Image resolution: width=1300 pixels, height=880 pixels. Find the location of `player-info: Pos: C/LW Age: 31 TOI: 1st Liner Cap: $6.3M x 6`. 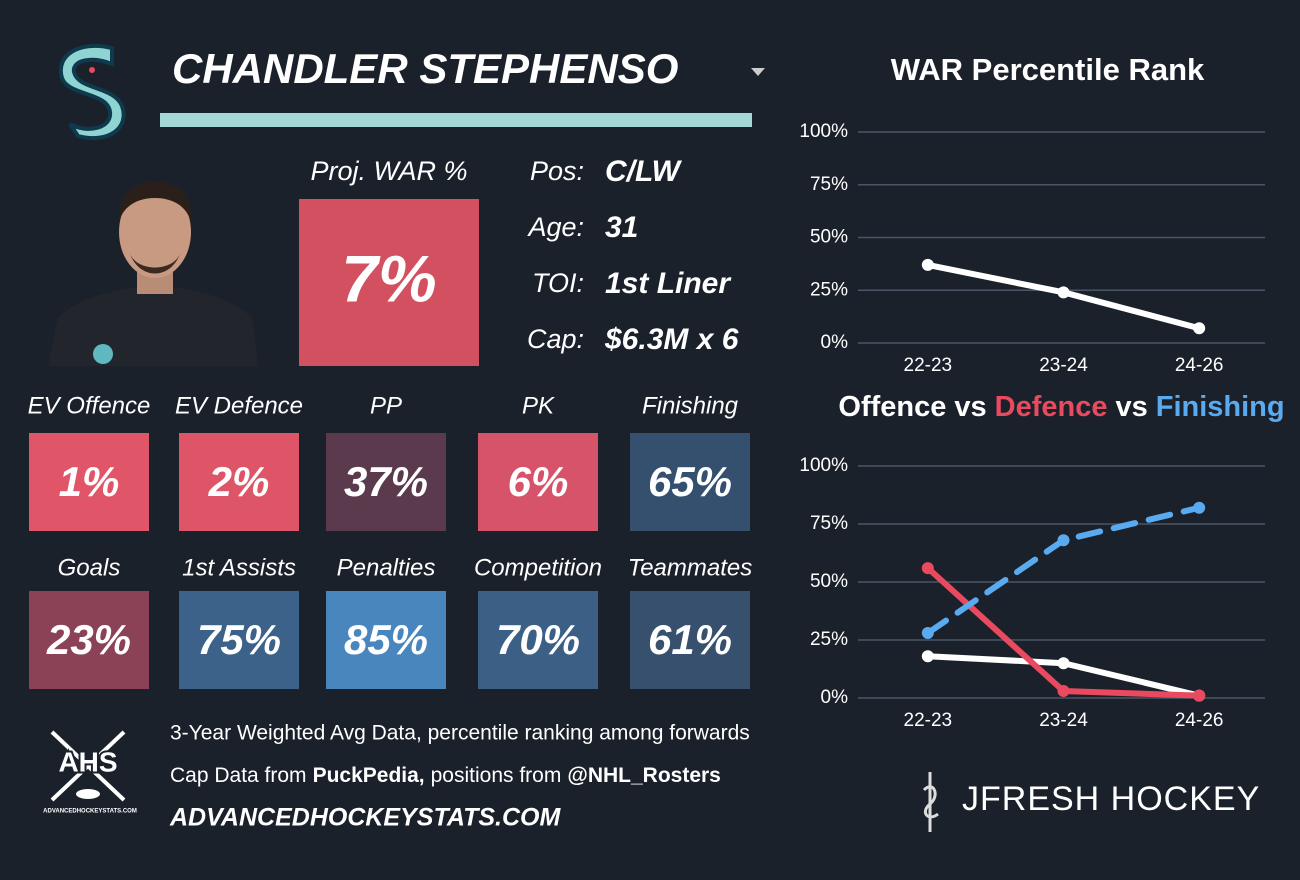

player-info: Pos: C/LW Age: 31 TOI: 1st Liner Cap: $6.3M x 6 is located at coordinates (632, 255).